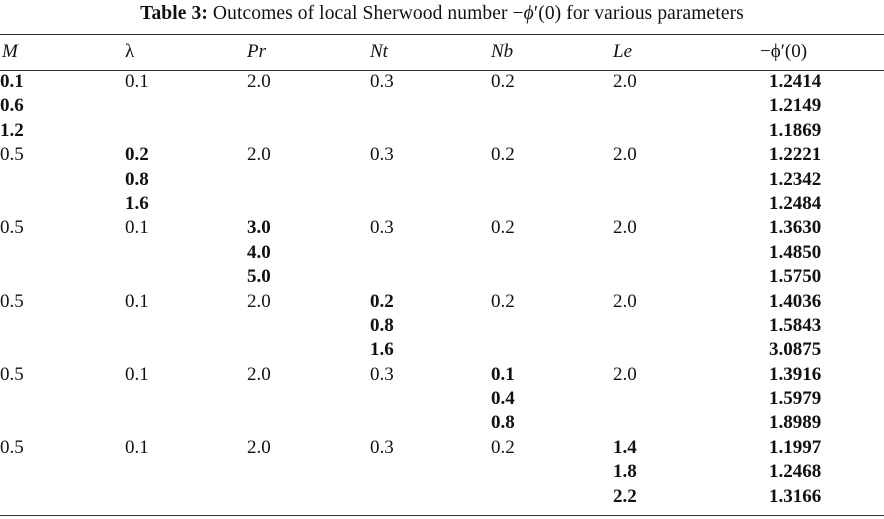  What do you see at coordinates (379, 51) in the screenshot?
I see `column-header-nt: Nt` at bounding box center [379, 51].